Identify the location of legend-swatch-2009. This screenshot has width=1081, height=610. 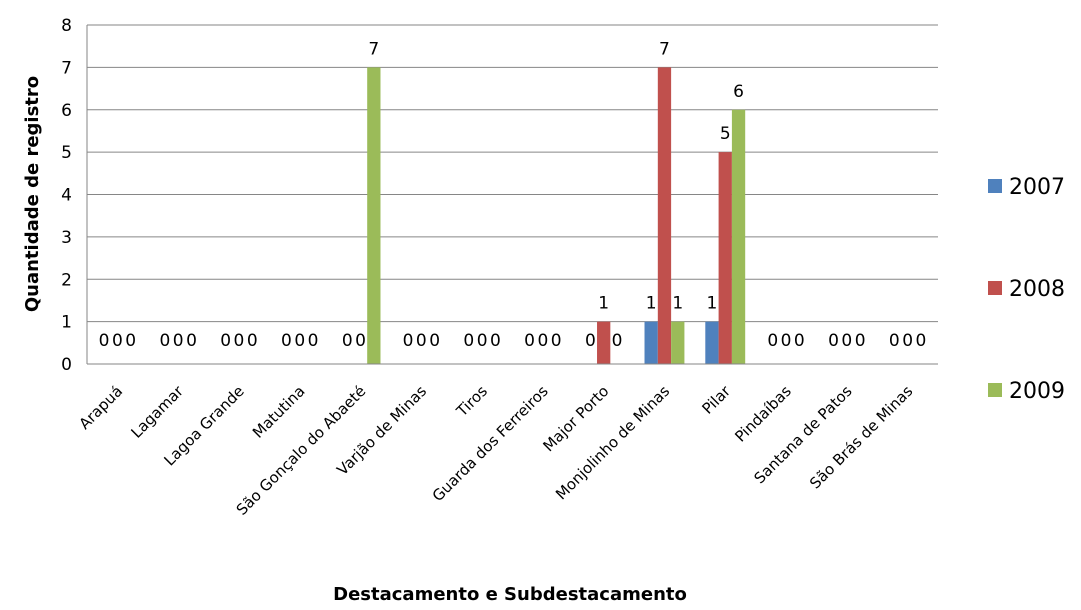
(995, 390).